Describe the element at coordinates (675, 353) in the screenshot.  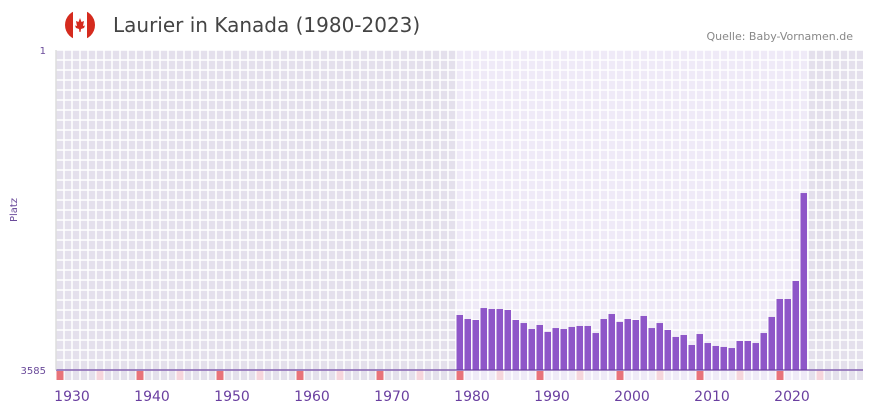
I see `bar-2007` at that location.